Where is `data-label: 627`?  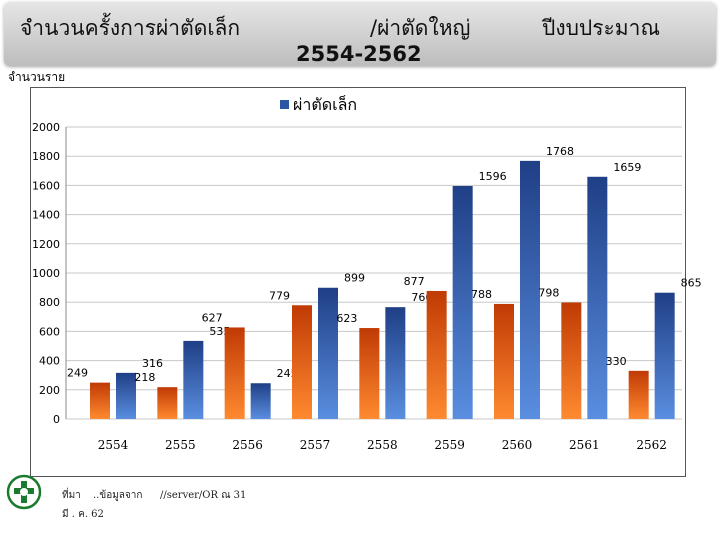
data-label: 627 is located at coordinates (212, 317).